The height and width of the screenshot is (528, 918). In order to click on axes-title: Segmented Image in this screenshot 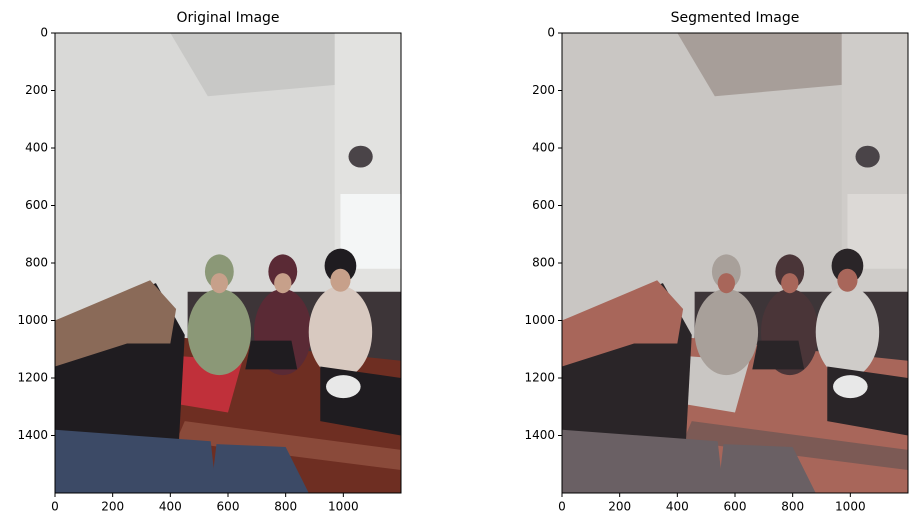, I will do `click(735, 18)`.